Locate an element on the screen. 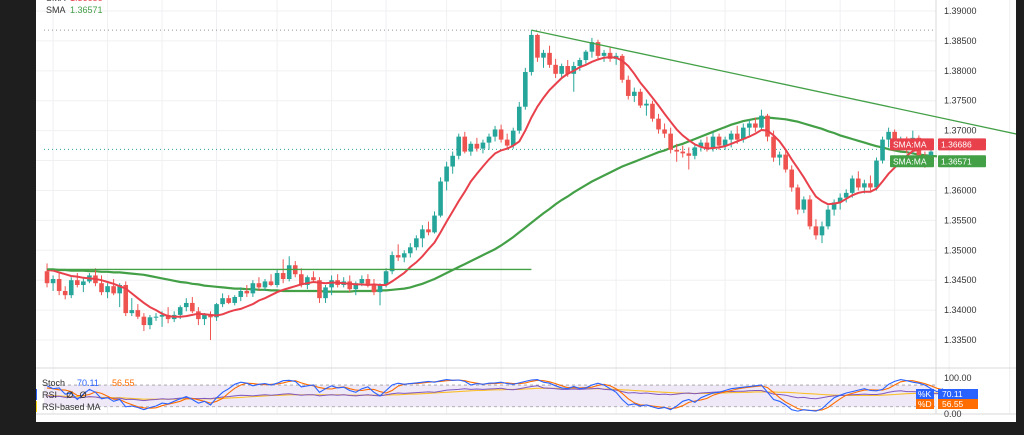  price-tick-label: 1.37500 is located at coordinates (960, 101).